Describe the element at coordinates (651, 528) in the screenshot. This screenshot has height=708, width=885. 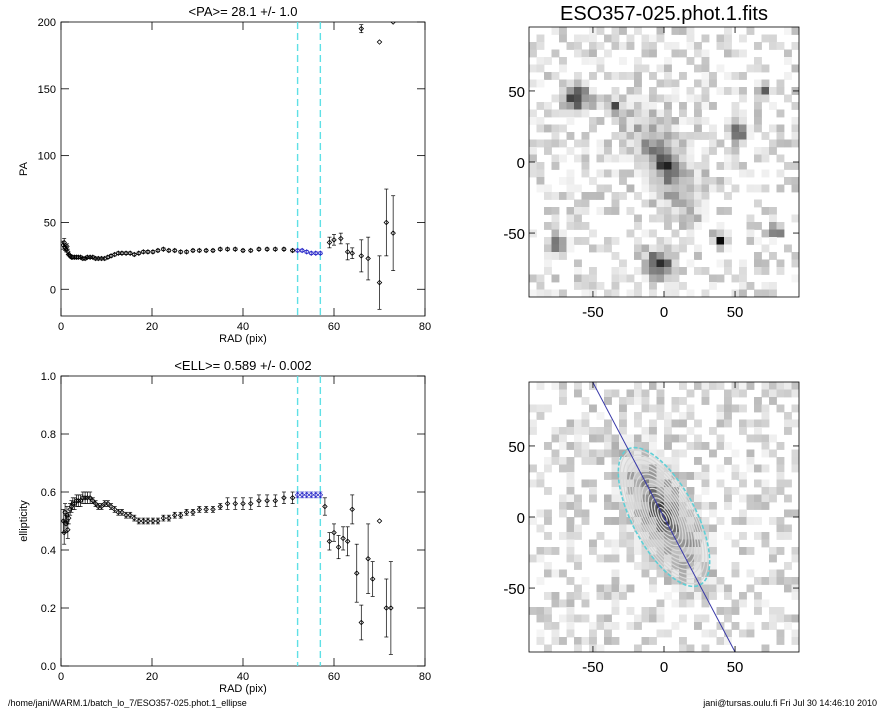
I see `ellipse-fit-image-panel: -50 0 50 -50 0 50` at that location.